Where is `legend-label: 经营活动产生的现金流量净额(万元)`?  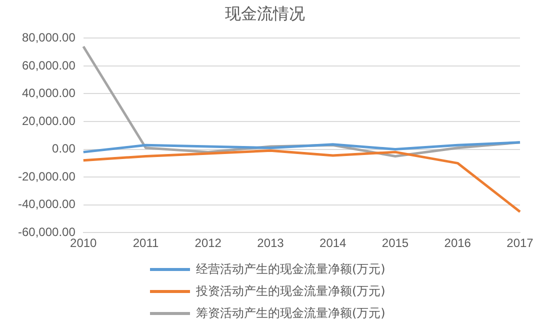
legend-label: 经营活动产生的现金流量净额(万元) is located at coordinates (291, 269).